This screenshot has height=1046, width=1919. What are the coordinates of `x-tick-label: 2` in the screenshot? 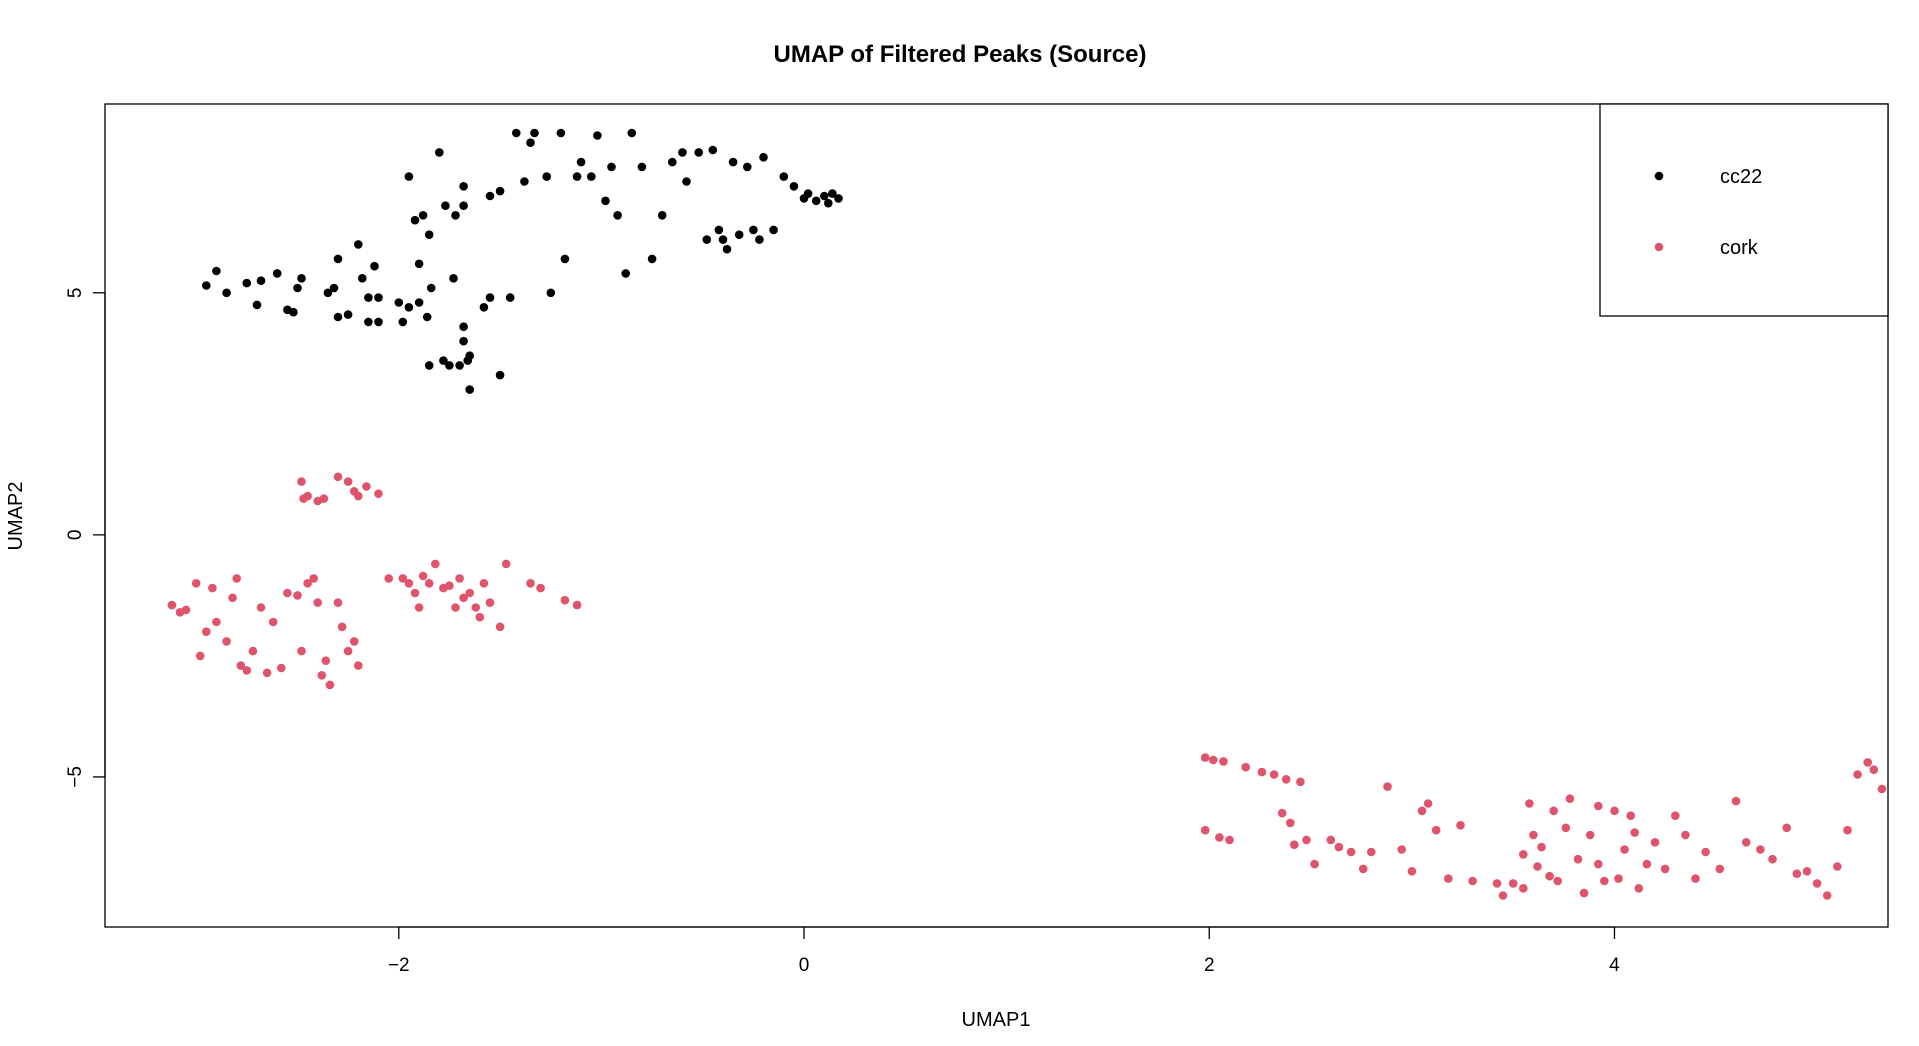 It's located at (1209, 965).